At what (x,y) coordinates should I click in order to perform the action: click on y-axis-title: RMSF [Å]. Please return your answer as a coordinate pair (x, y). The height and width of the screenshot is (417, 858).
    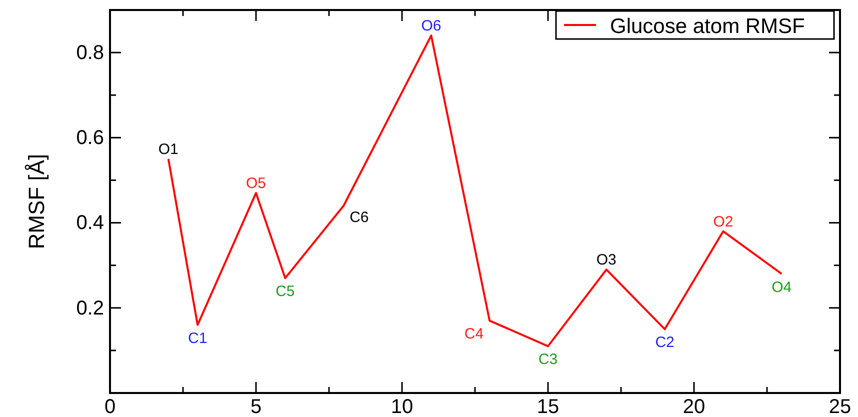
    Looking at the image, I should click on (36, 202).